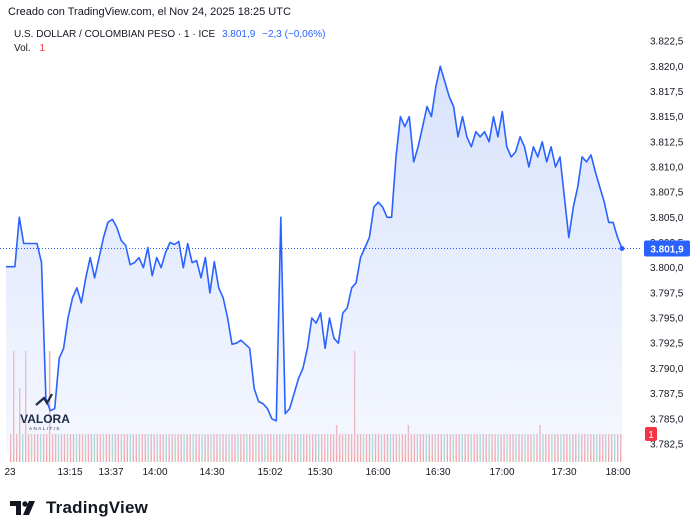 The height and width of the screenshot is (531, 700). Describe the element at coordinates (110, 472) in the screenshot. I see `x-tick-label: 13:37` at that location.